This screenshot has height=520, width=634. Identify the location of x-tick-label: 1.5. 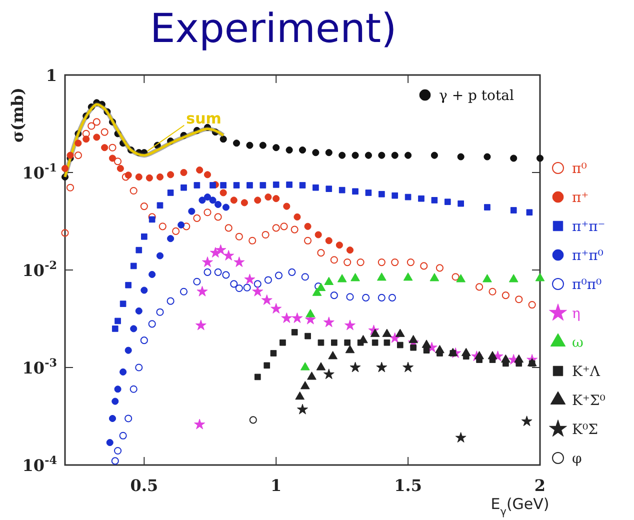
(408, 485).